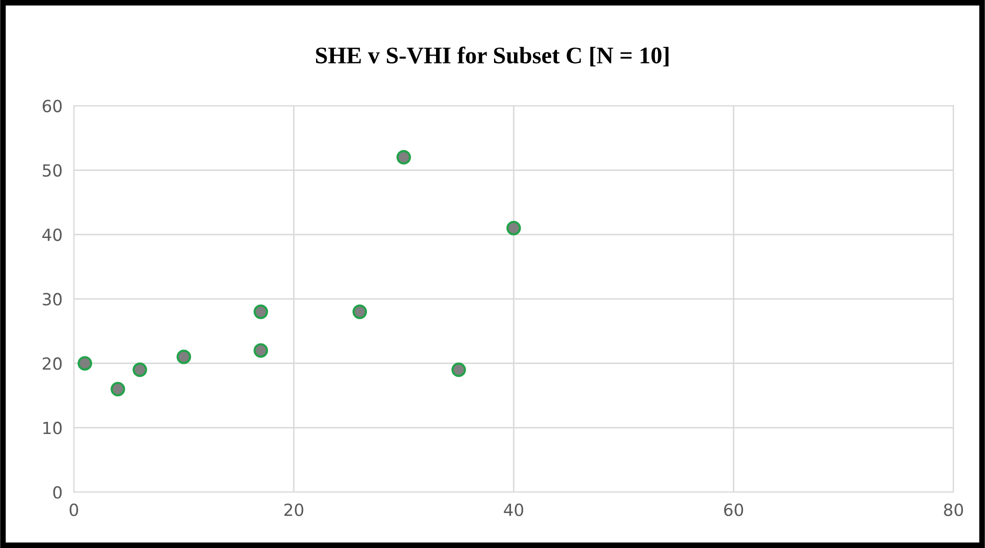 The width and height of the screenshot is (985, 548). I want to click on y-tick-label: 30, so click(52, 299).